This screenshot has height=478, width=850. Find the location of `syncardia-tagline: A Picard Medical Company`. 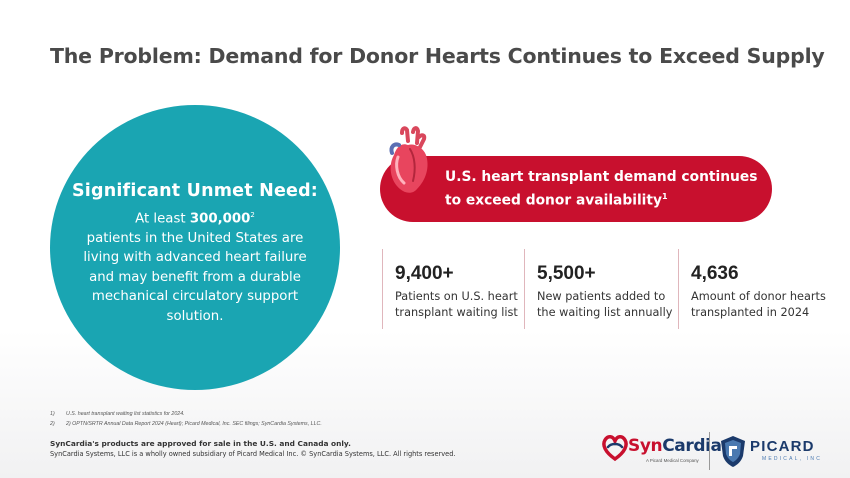

syncardia-tagline: A Picard Medical Company is located at coordinates (672, 460).